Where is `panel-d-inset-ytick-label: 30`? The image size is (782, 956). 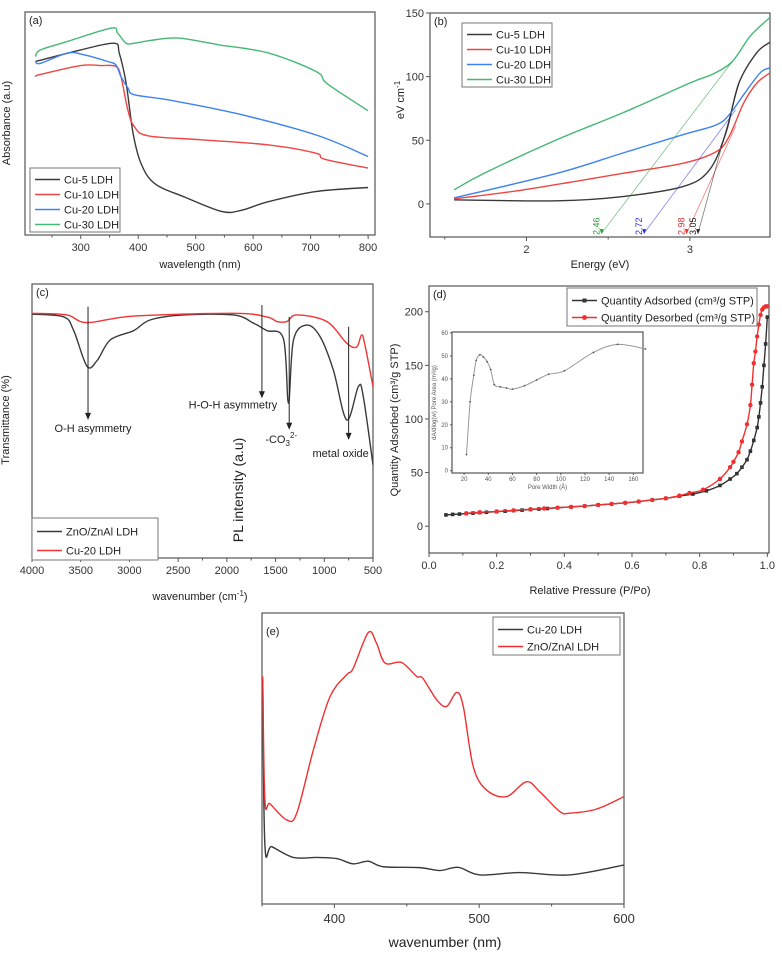
panel-d-inset-ytick-label: 30 is located at coordinates (444, 403).